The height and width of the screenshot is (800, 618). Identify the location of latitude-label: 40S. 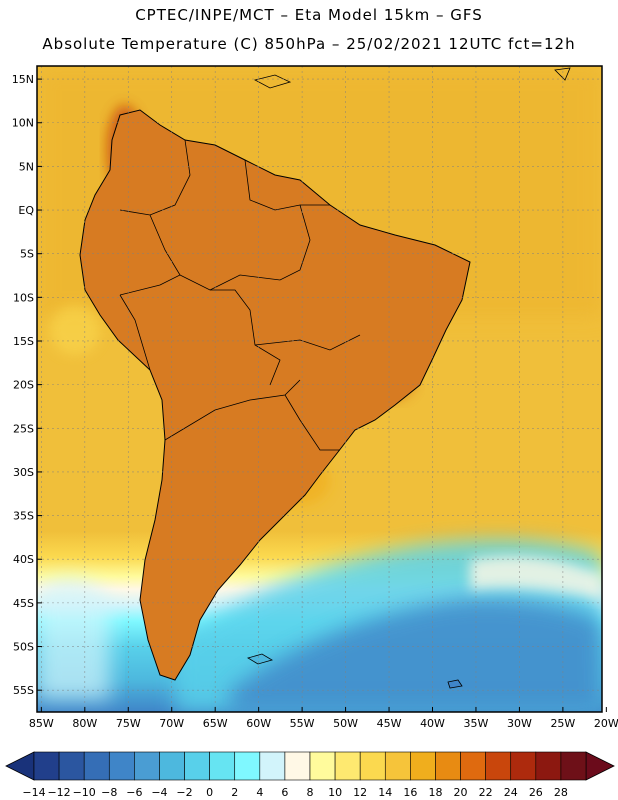
(23, 559).